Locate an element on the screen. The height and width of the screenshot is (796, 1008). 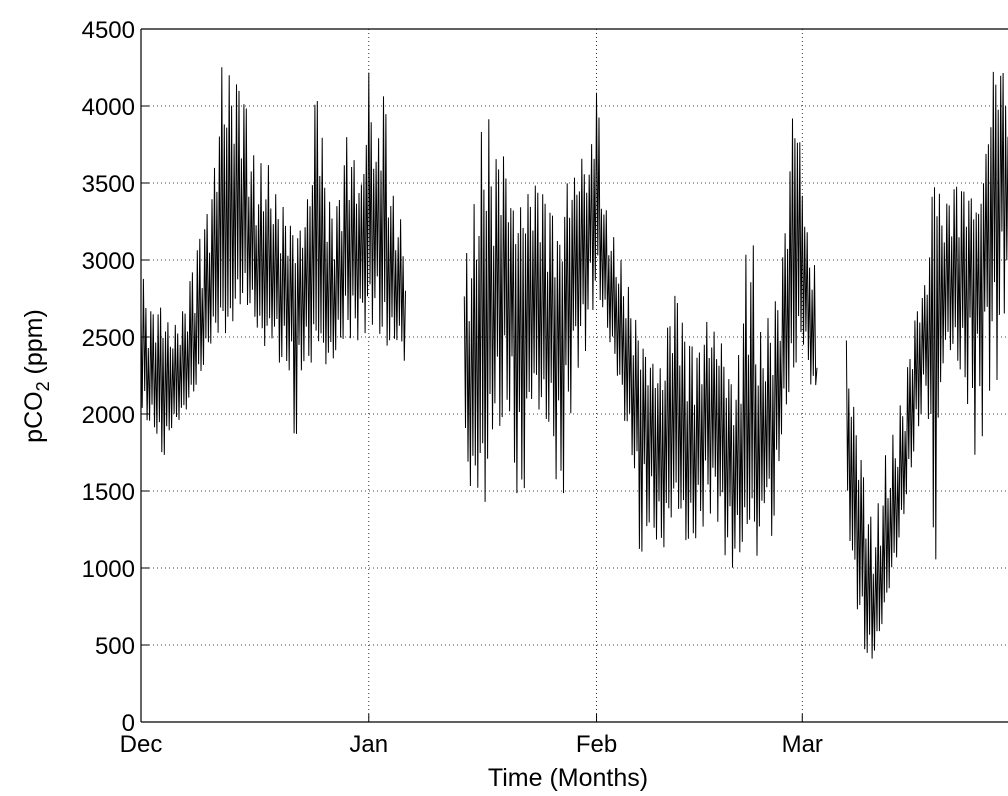
x-axis-title: Time (Months) is located at coordinates (568, 778).